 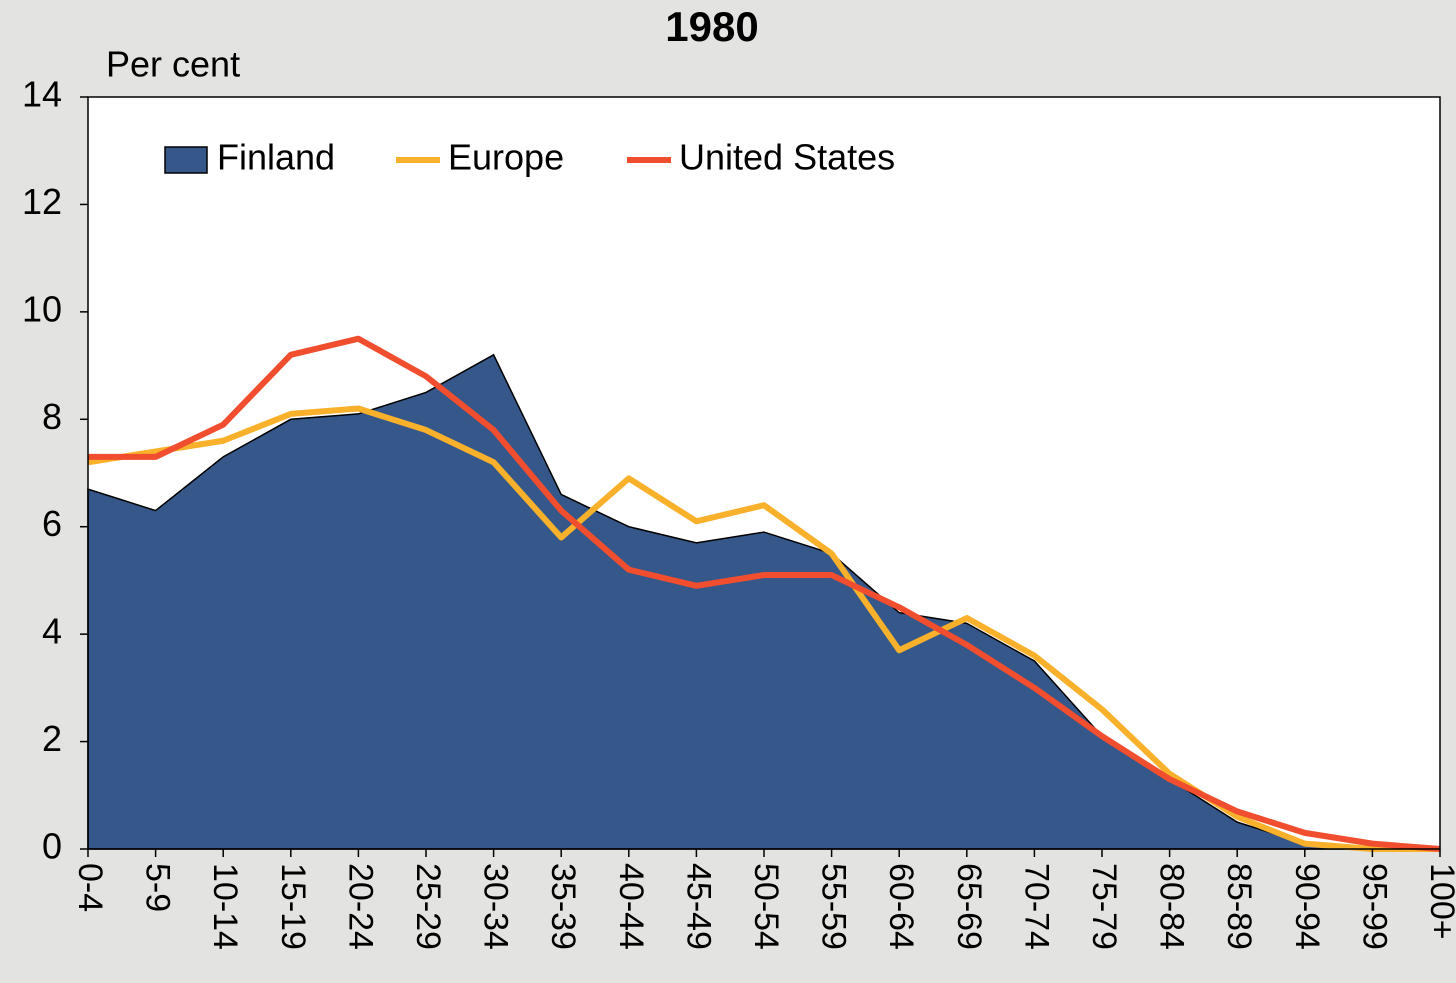 What do you see at coordinates (42, 94) in the screenshot?
I see `y-tick-label: 14` at bounding box center [42, 94].